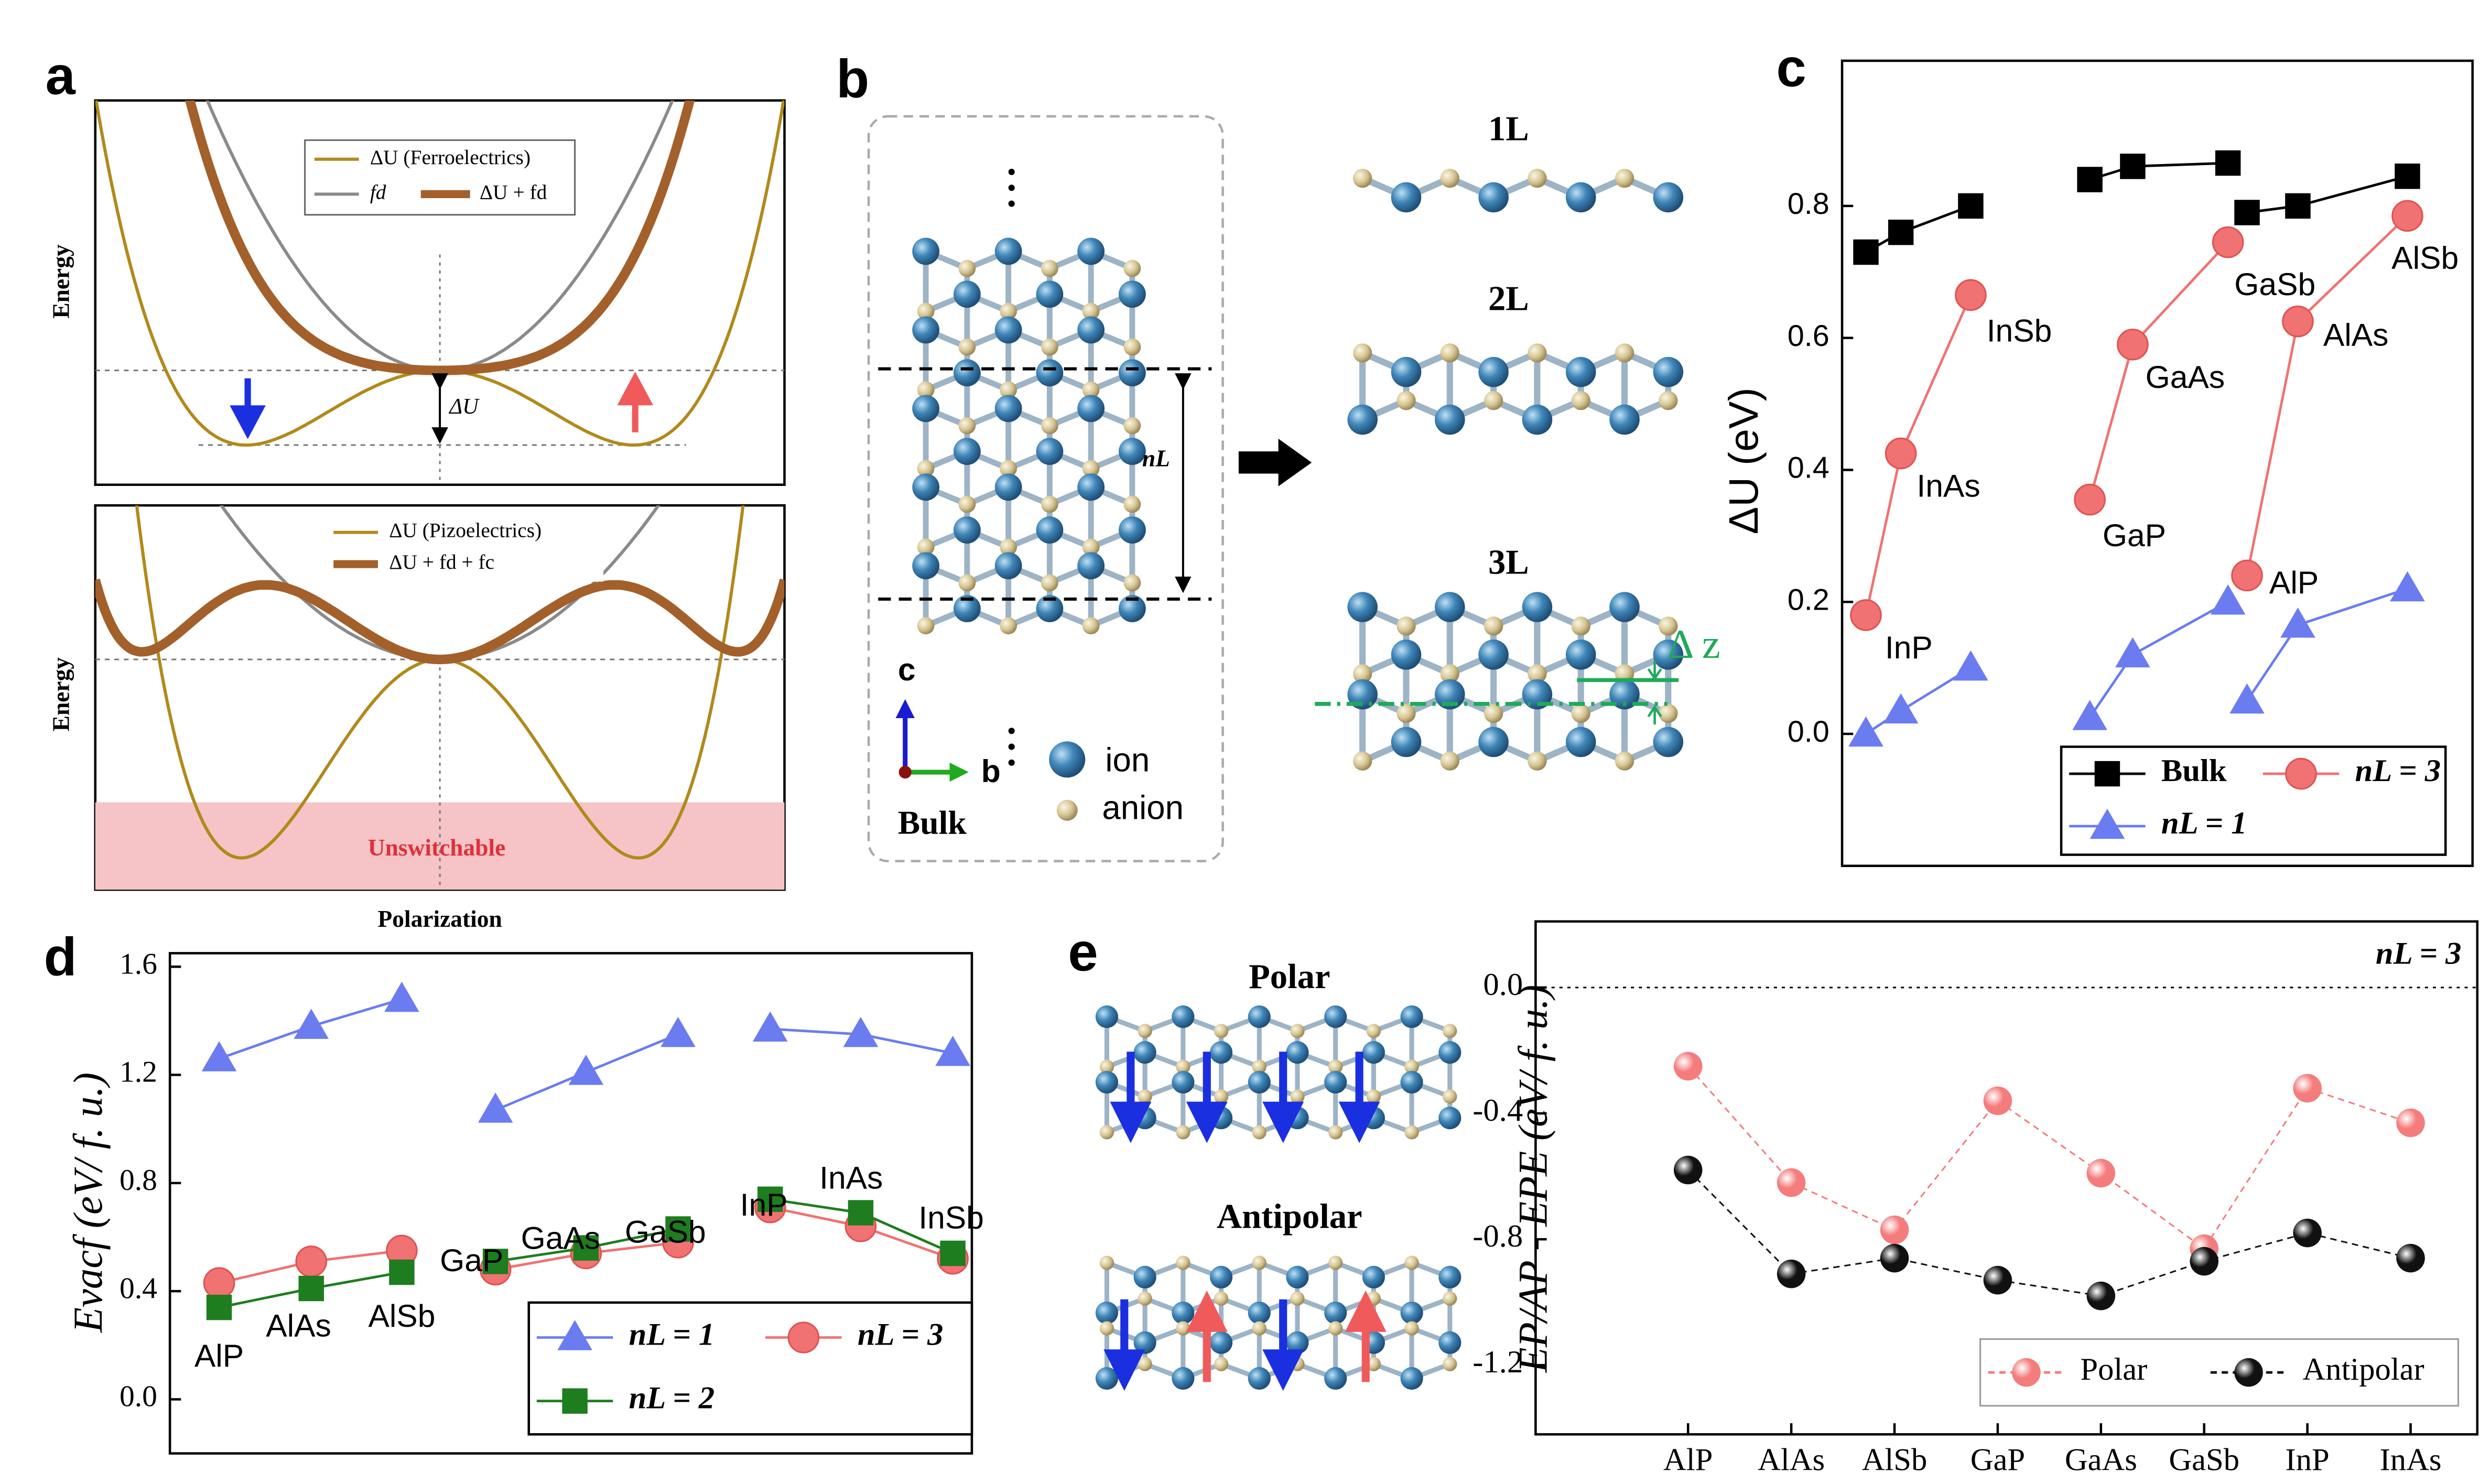 The width and height of the screenshot is (2490, 1484). What do you see at coordinates (1948, 486) in the screenshot?
I see `point-label: InAs` at bounding box center [1948, 486].